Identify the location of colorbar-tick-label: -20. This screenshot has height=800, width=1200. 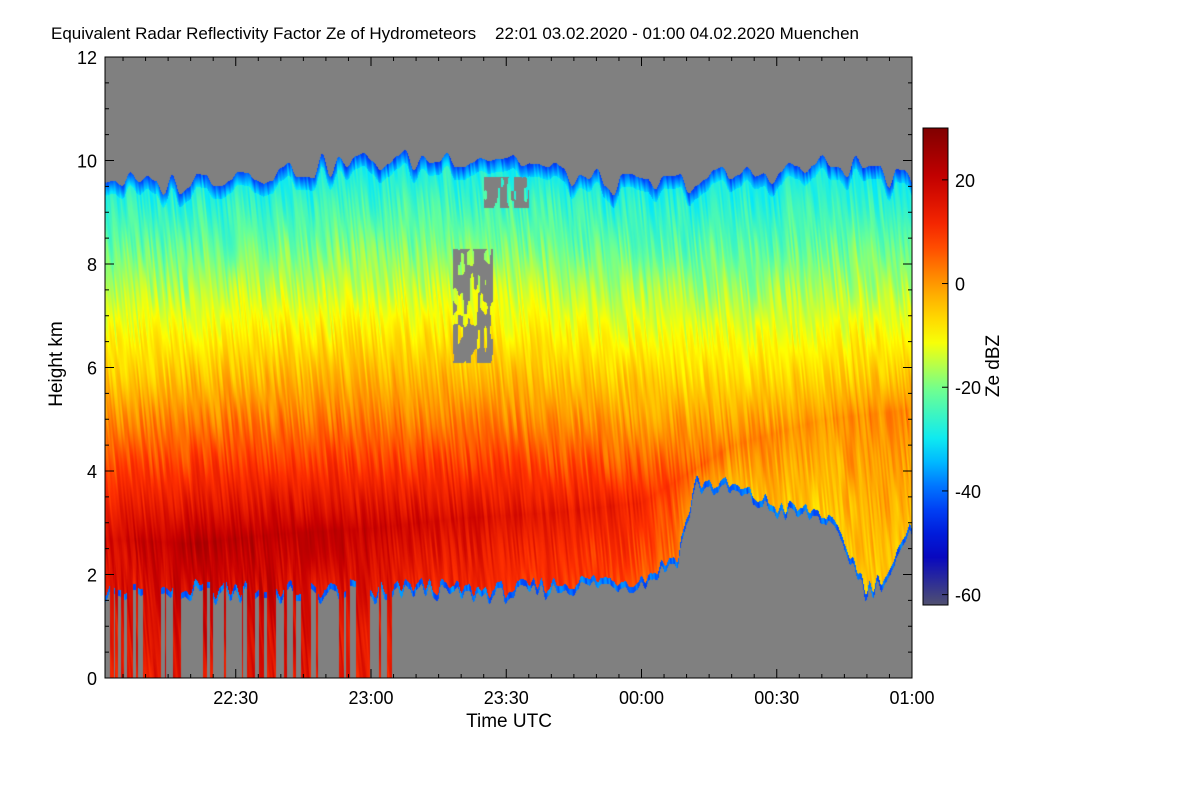
(968, 388).